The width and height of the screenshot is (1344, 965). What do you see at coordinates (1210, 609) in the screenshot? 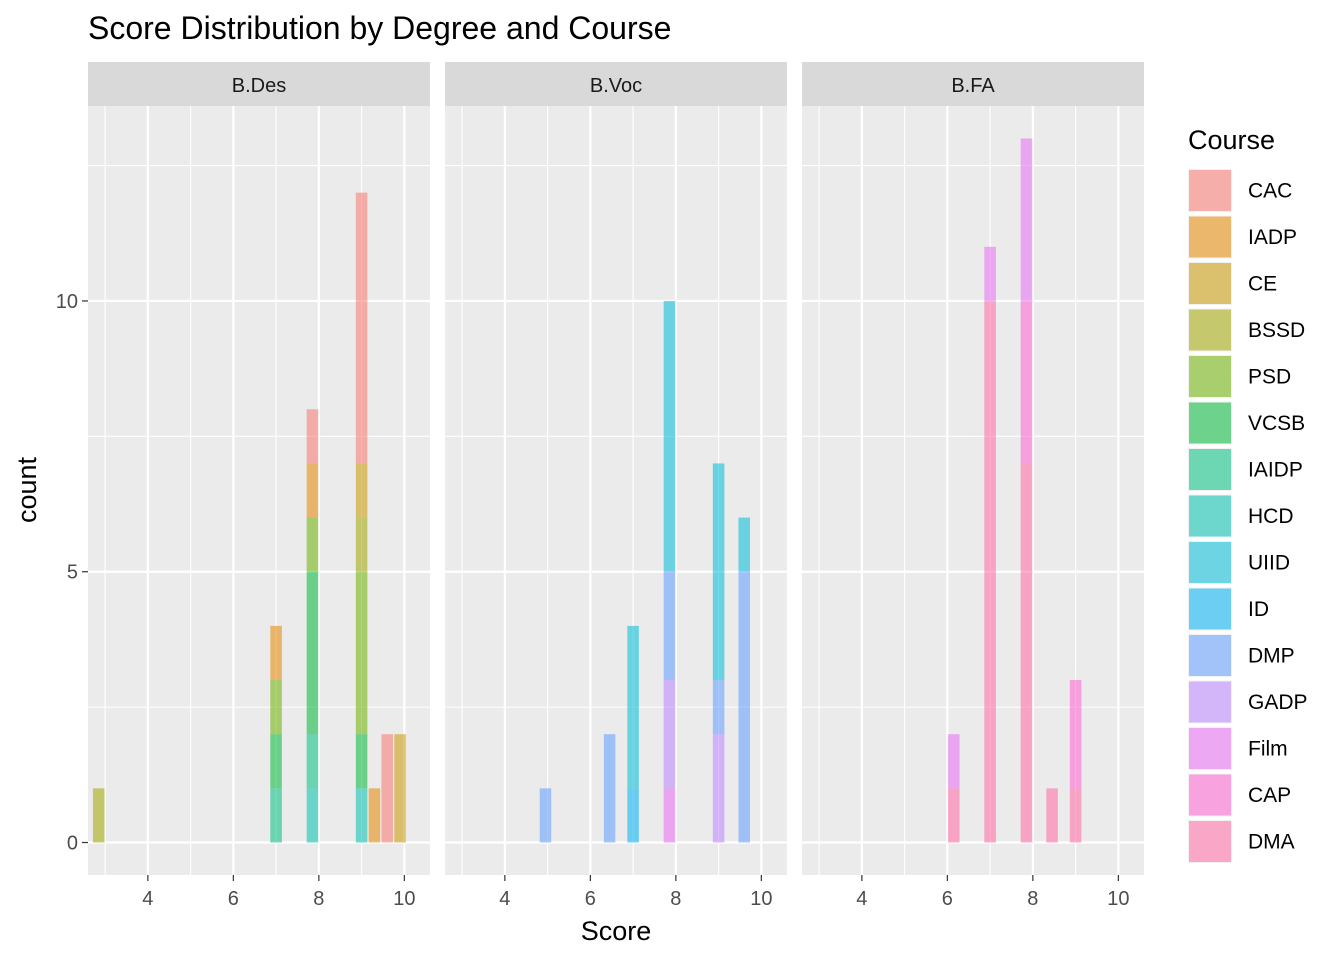
I see `legend-key-id` at bounding box center [1210, 609].